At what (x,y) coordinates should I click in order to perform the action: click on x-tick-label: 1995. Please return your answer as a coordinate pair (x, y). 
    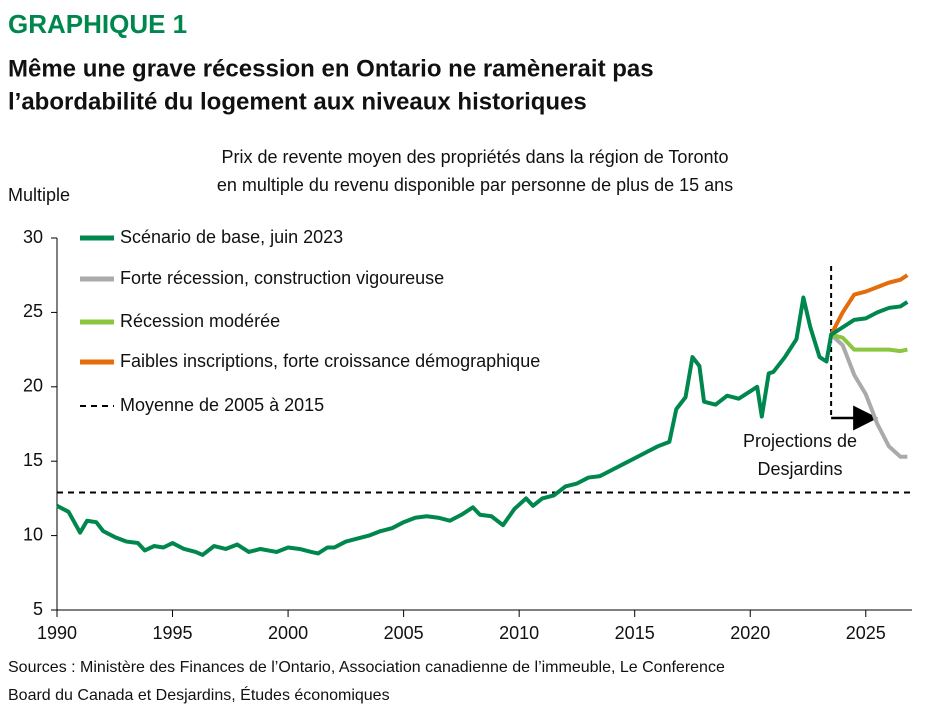
    Looking at the image, I should click on (173, 633).